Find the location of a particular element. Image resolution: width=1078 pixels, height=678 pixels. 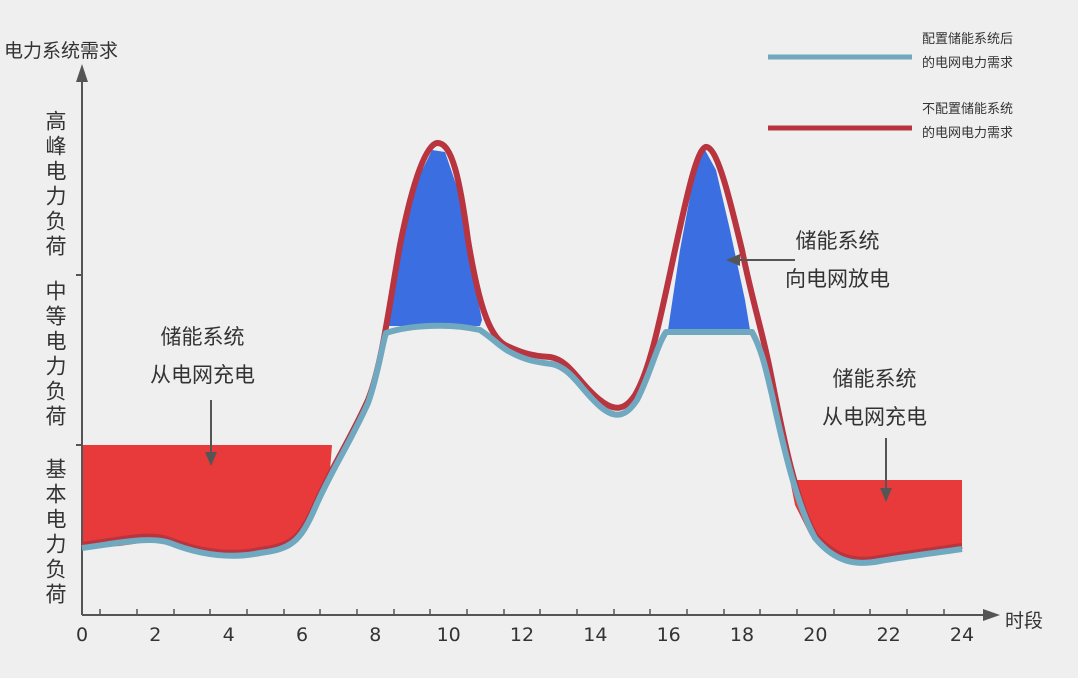

x-minor-ticks is located at coordinates (522, 612).